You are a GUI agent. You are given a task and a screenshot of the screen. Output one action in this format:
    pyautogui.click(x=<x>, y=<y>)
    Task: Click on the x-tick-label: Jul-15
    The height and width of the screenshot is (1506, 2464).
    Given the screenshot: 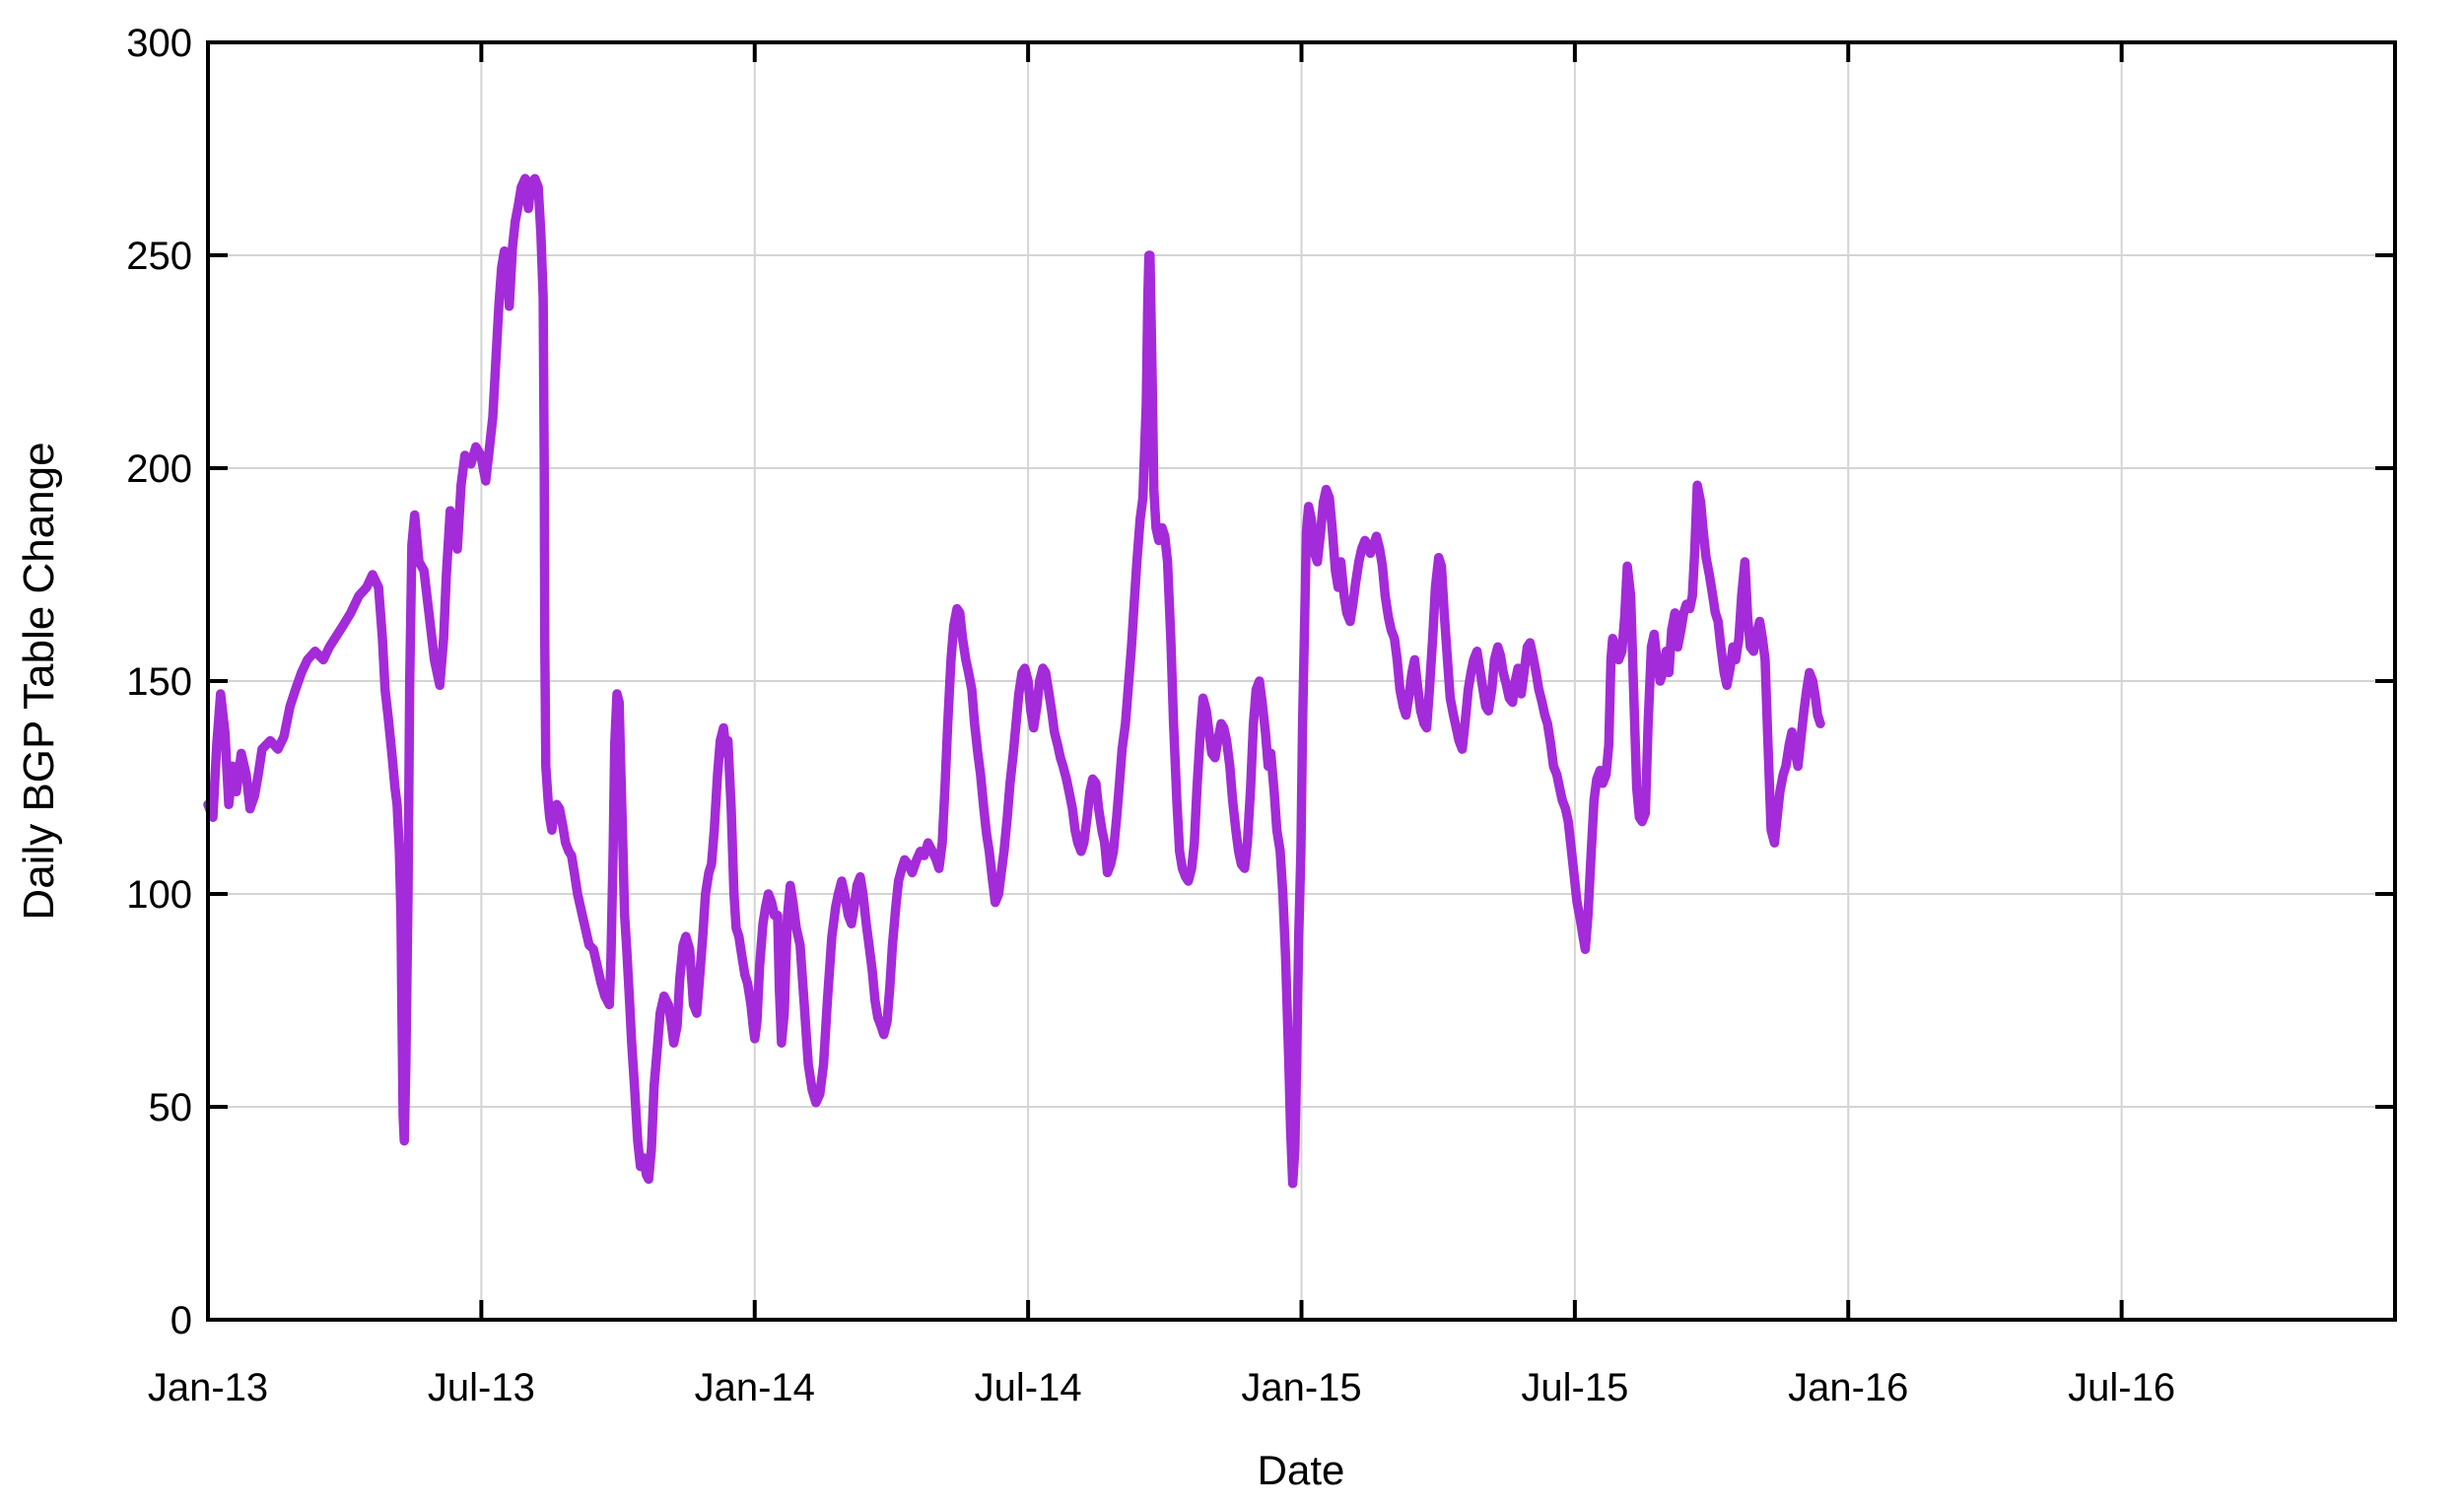 What is the action you would take?
    pyautogui.click(x=1574, y=1387)
    